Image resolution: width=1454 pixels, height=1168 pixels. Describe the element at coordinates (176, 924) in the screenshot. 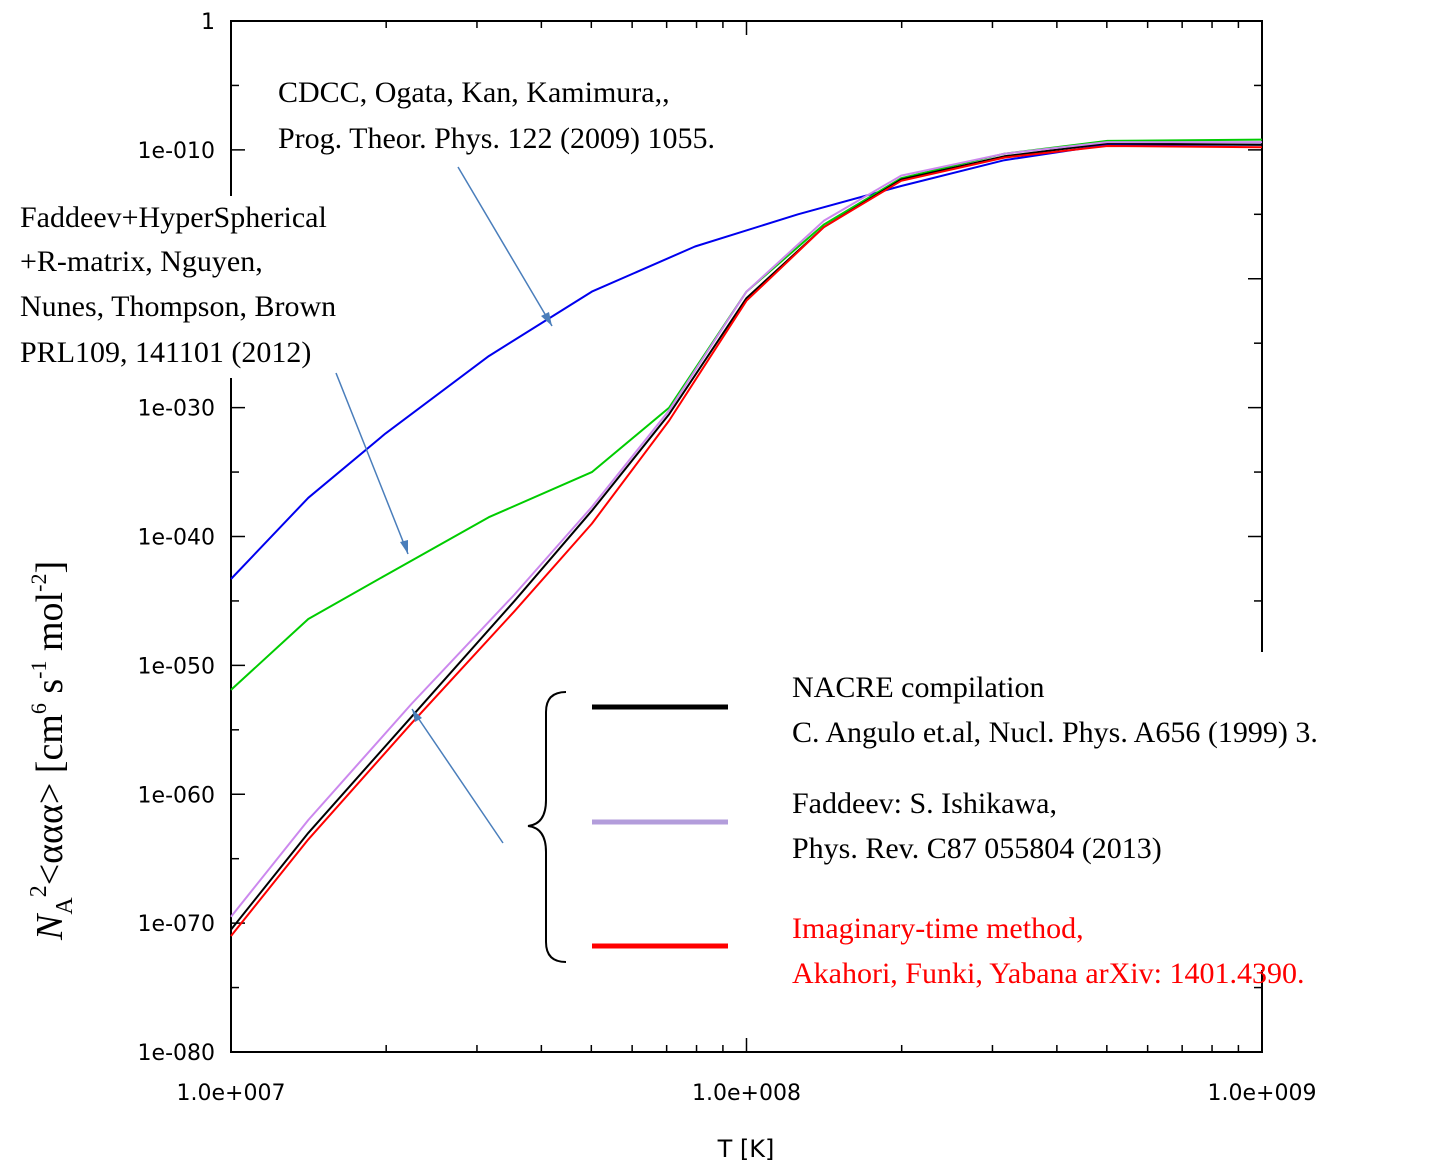

I see `y-tick-label: 1e-070` at that location.